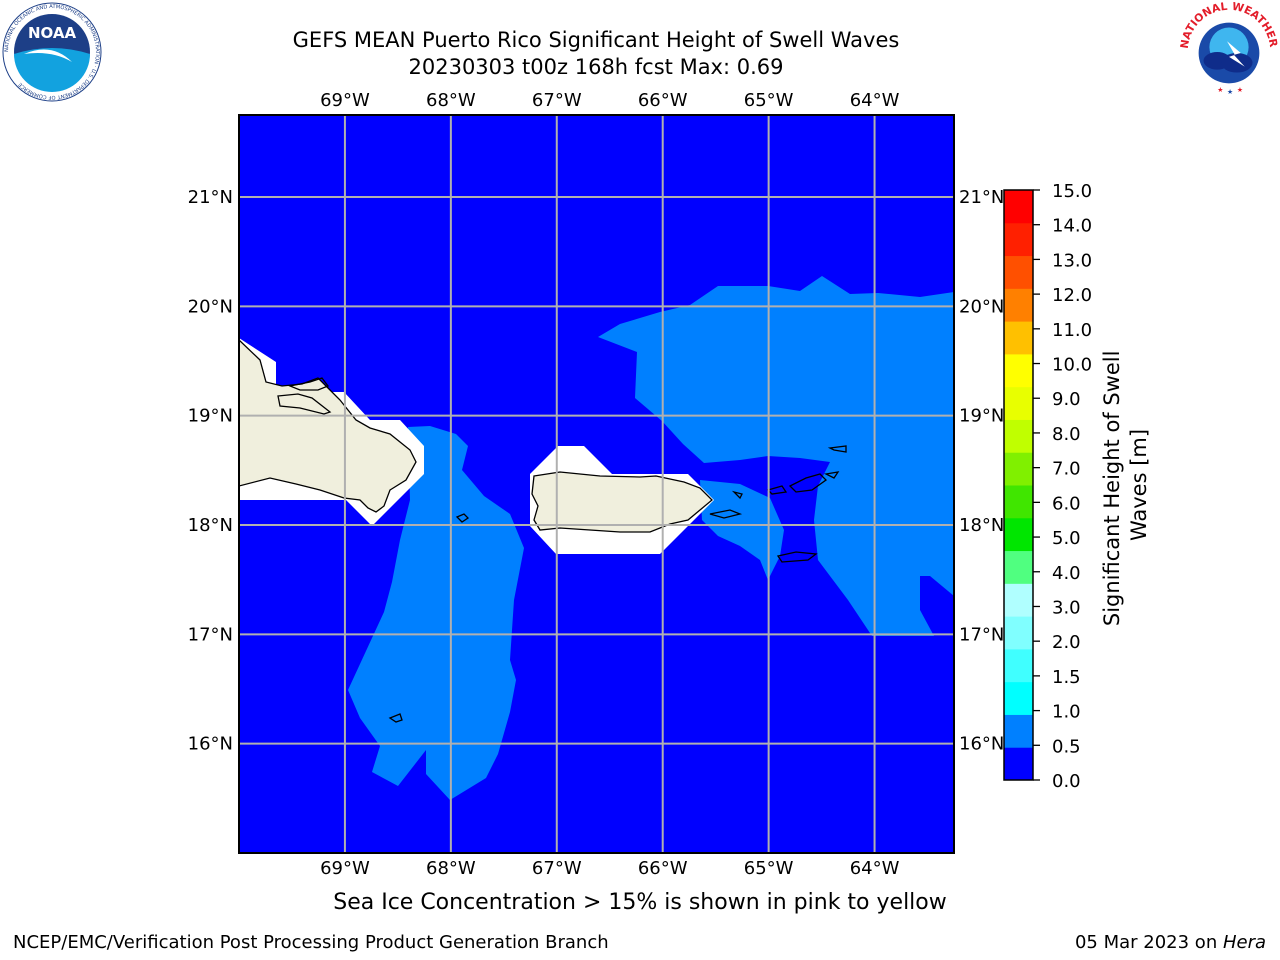 Image resolution: width=1280 pixels, height=960 pixels. What do you see at coordinates (210, 525) in the screenshot?
I see `lat-label-left: 18°N` at bounding box center [210, 525].